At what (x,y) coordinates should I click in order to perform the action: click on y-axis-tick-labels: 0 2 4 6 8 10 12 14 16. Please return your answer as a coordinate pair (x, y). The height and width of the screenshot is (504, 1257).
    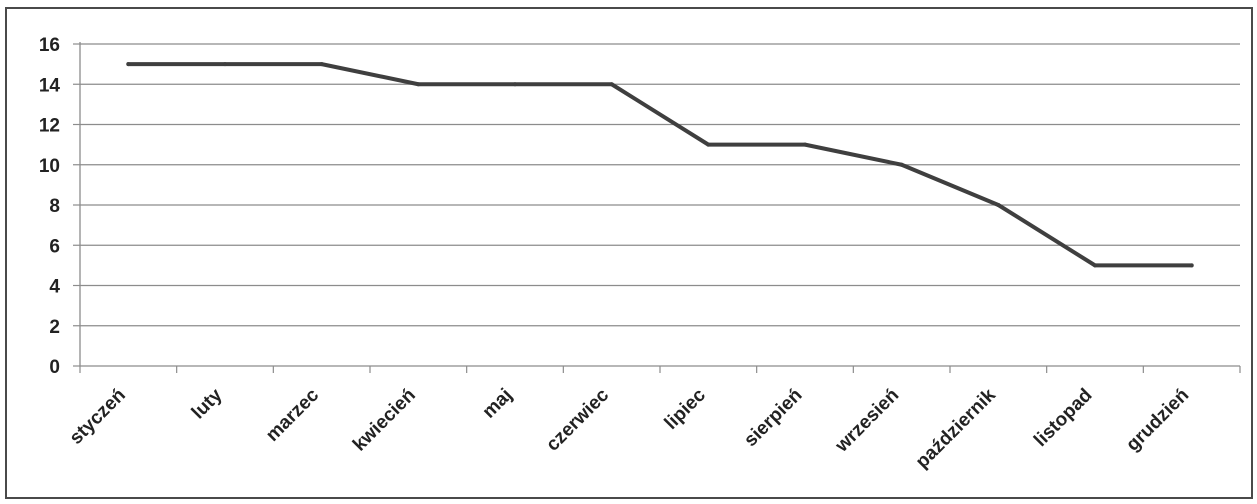
    Looking at the image, I should click on (50, 206).